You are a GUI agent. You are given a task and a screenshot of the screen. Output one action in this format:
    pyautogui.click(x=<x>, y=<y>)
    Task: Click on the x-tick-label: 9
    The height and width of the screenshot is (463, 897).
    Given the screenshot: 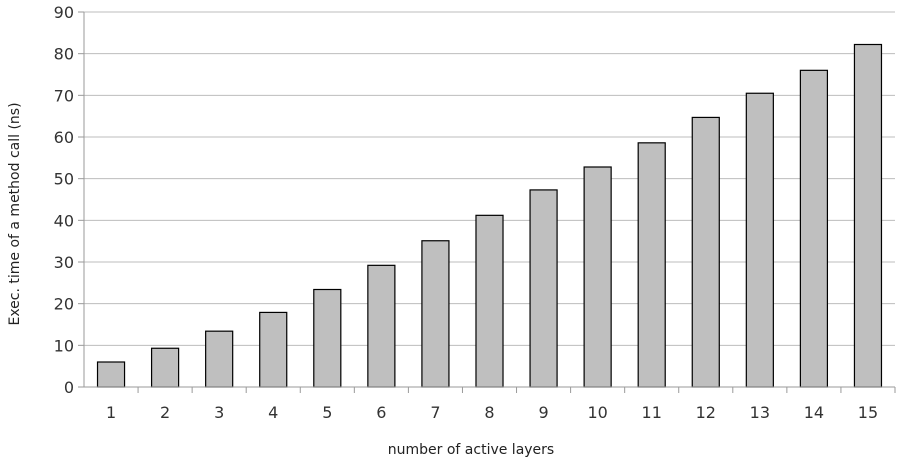 What is the action you would take?
    pyautogui.click(x=543, y=412)
    